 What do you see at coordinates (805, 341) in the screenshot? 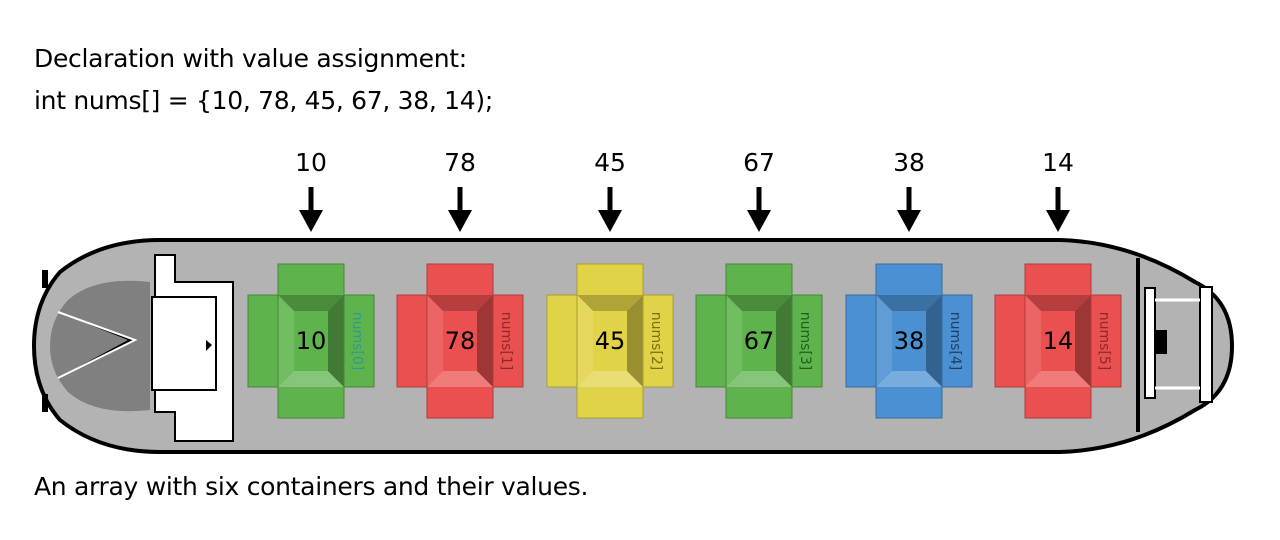
I see `index-label: nums[3]` at bounding box center [805, 341].